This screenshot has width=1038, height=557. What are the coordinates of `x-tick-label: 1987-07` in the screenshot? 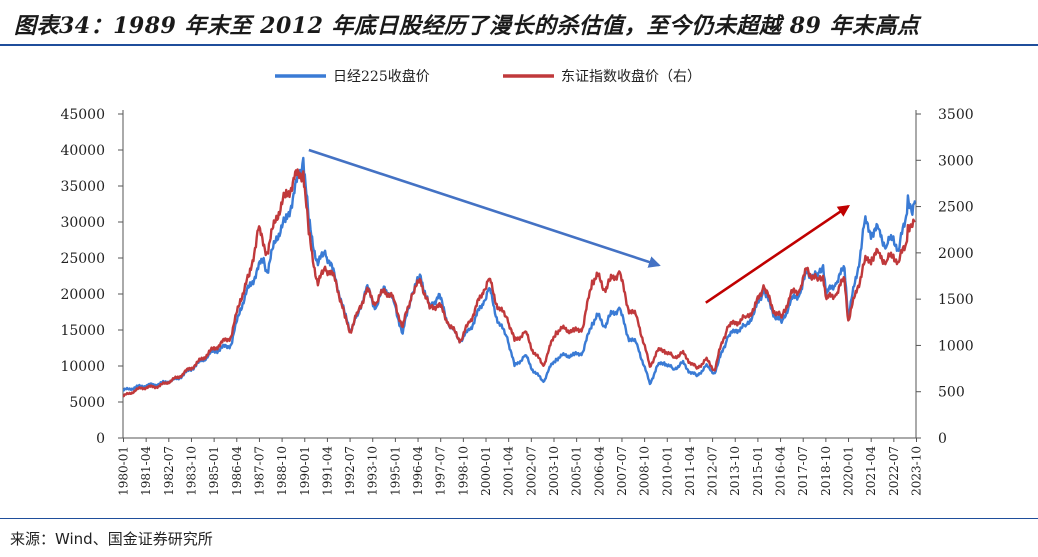 It's located at (259, 471).